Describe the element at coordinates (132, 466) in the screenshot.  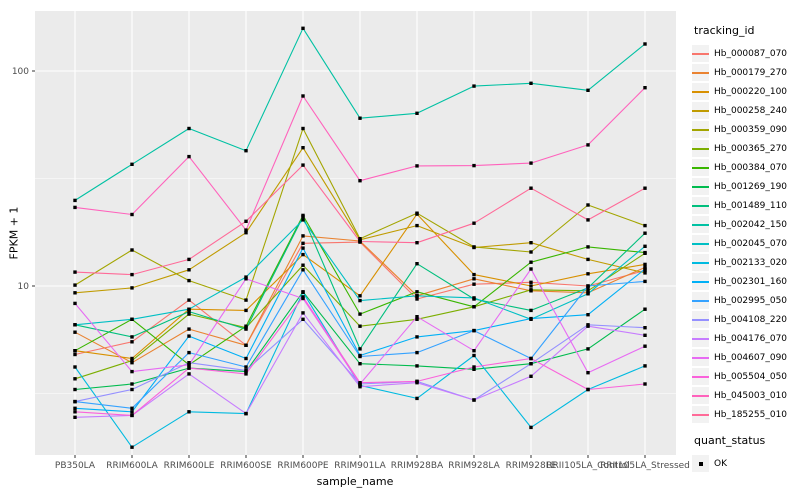
I see `x-tick-label: RRIM600LA` at that location.